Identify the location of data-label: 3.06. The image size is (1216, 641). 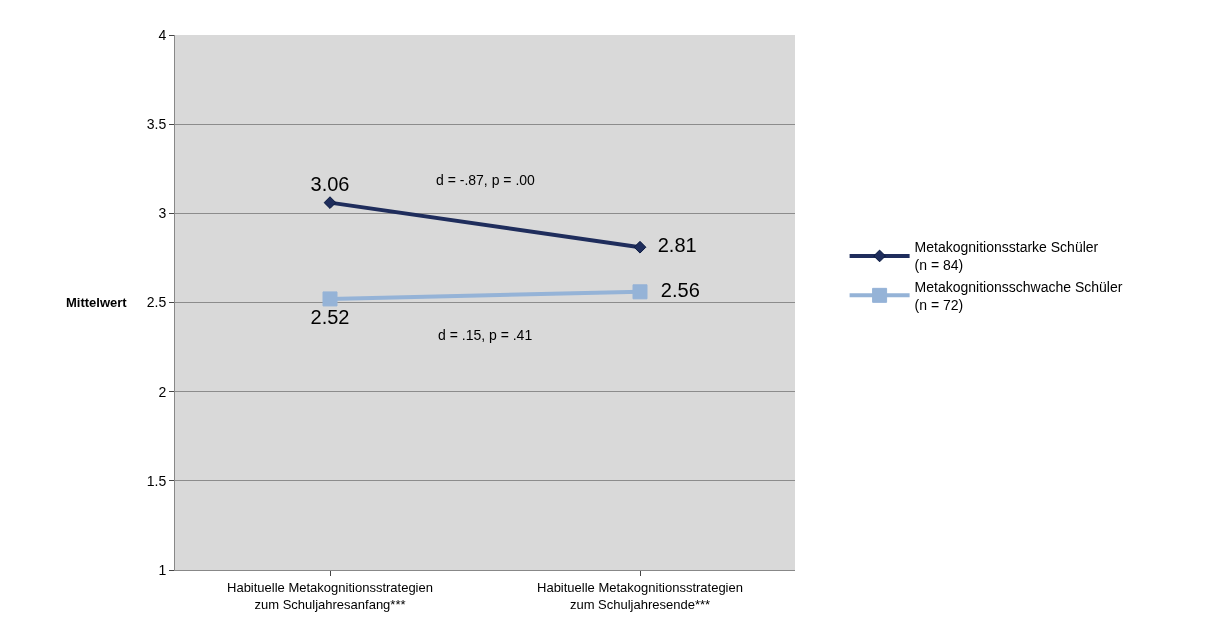
(330, 184).